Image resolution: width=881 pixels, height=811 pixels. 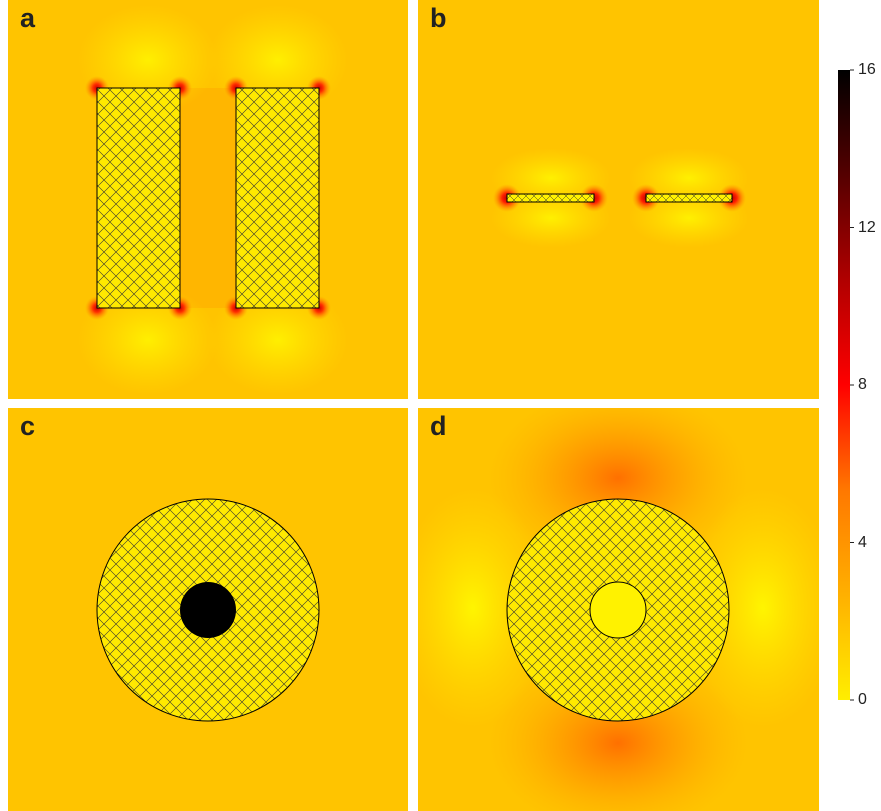 What do you see at coordinates (28, 18) in the screenshot?
I see `panel-label: a` at bounding box center [28, 18].